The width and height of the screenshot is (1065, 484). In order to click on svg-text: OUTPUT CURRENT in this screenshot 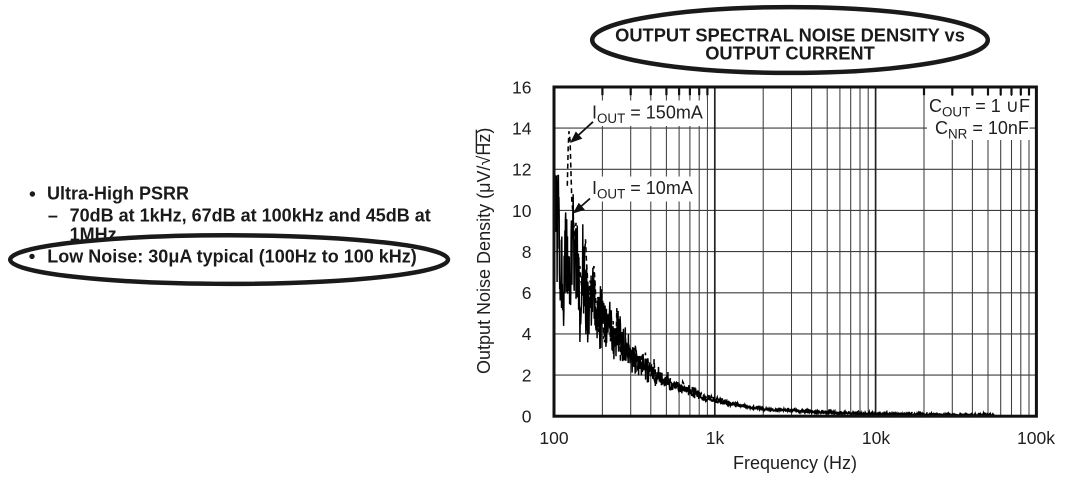, I will do `click(790, 53)`.